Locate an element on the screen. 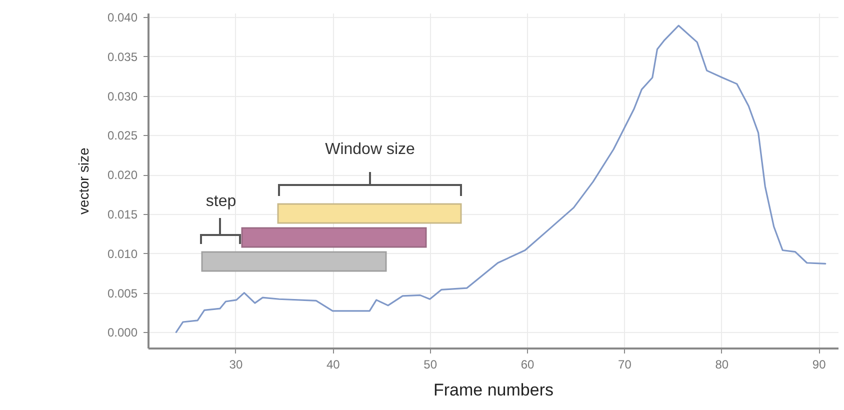 The height and width of the screenshot is (410, 844). x-tick-label: 90 is located at coordinates (819, 365).